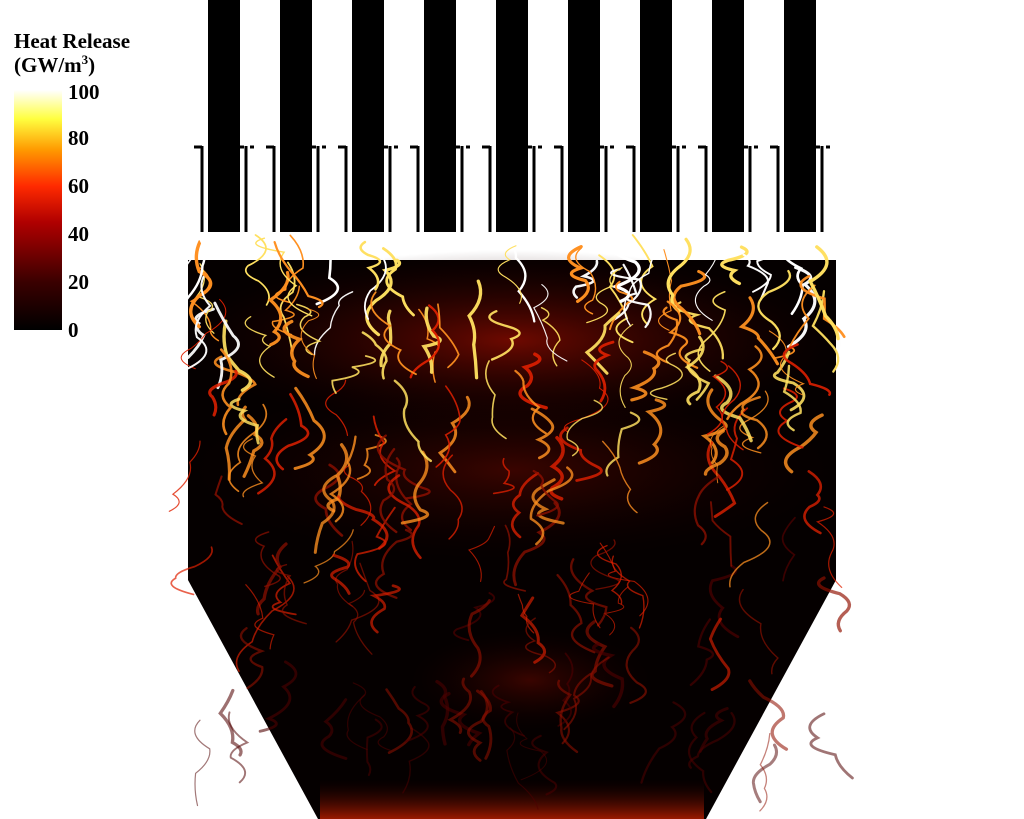 Image resolution: width=1024 pixels, height=819 pixels. Describe the element at coordinates (72, 41) in the screenshot. I see `legend-title: Heat Release` at that location.